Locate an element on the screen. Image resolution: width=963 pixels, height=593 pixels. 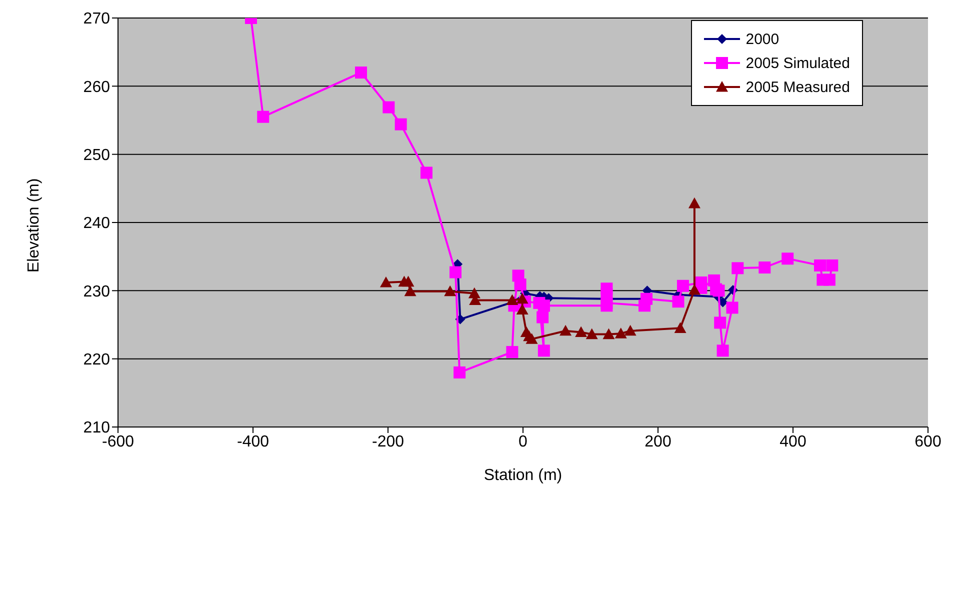
x-tick-label: 400 is located at coordinates (793, 441).